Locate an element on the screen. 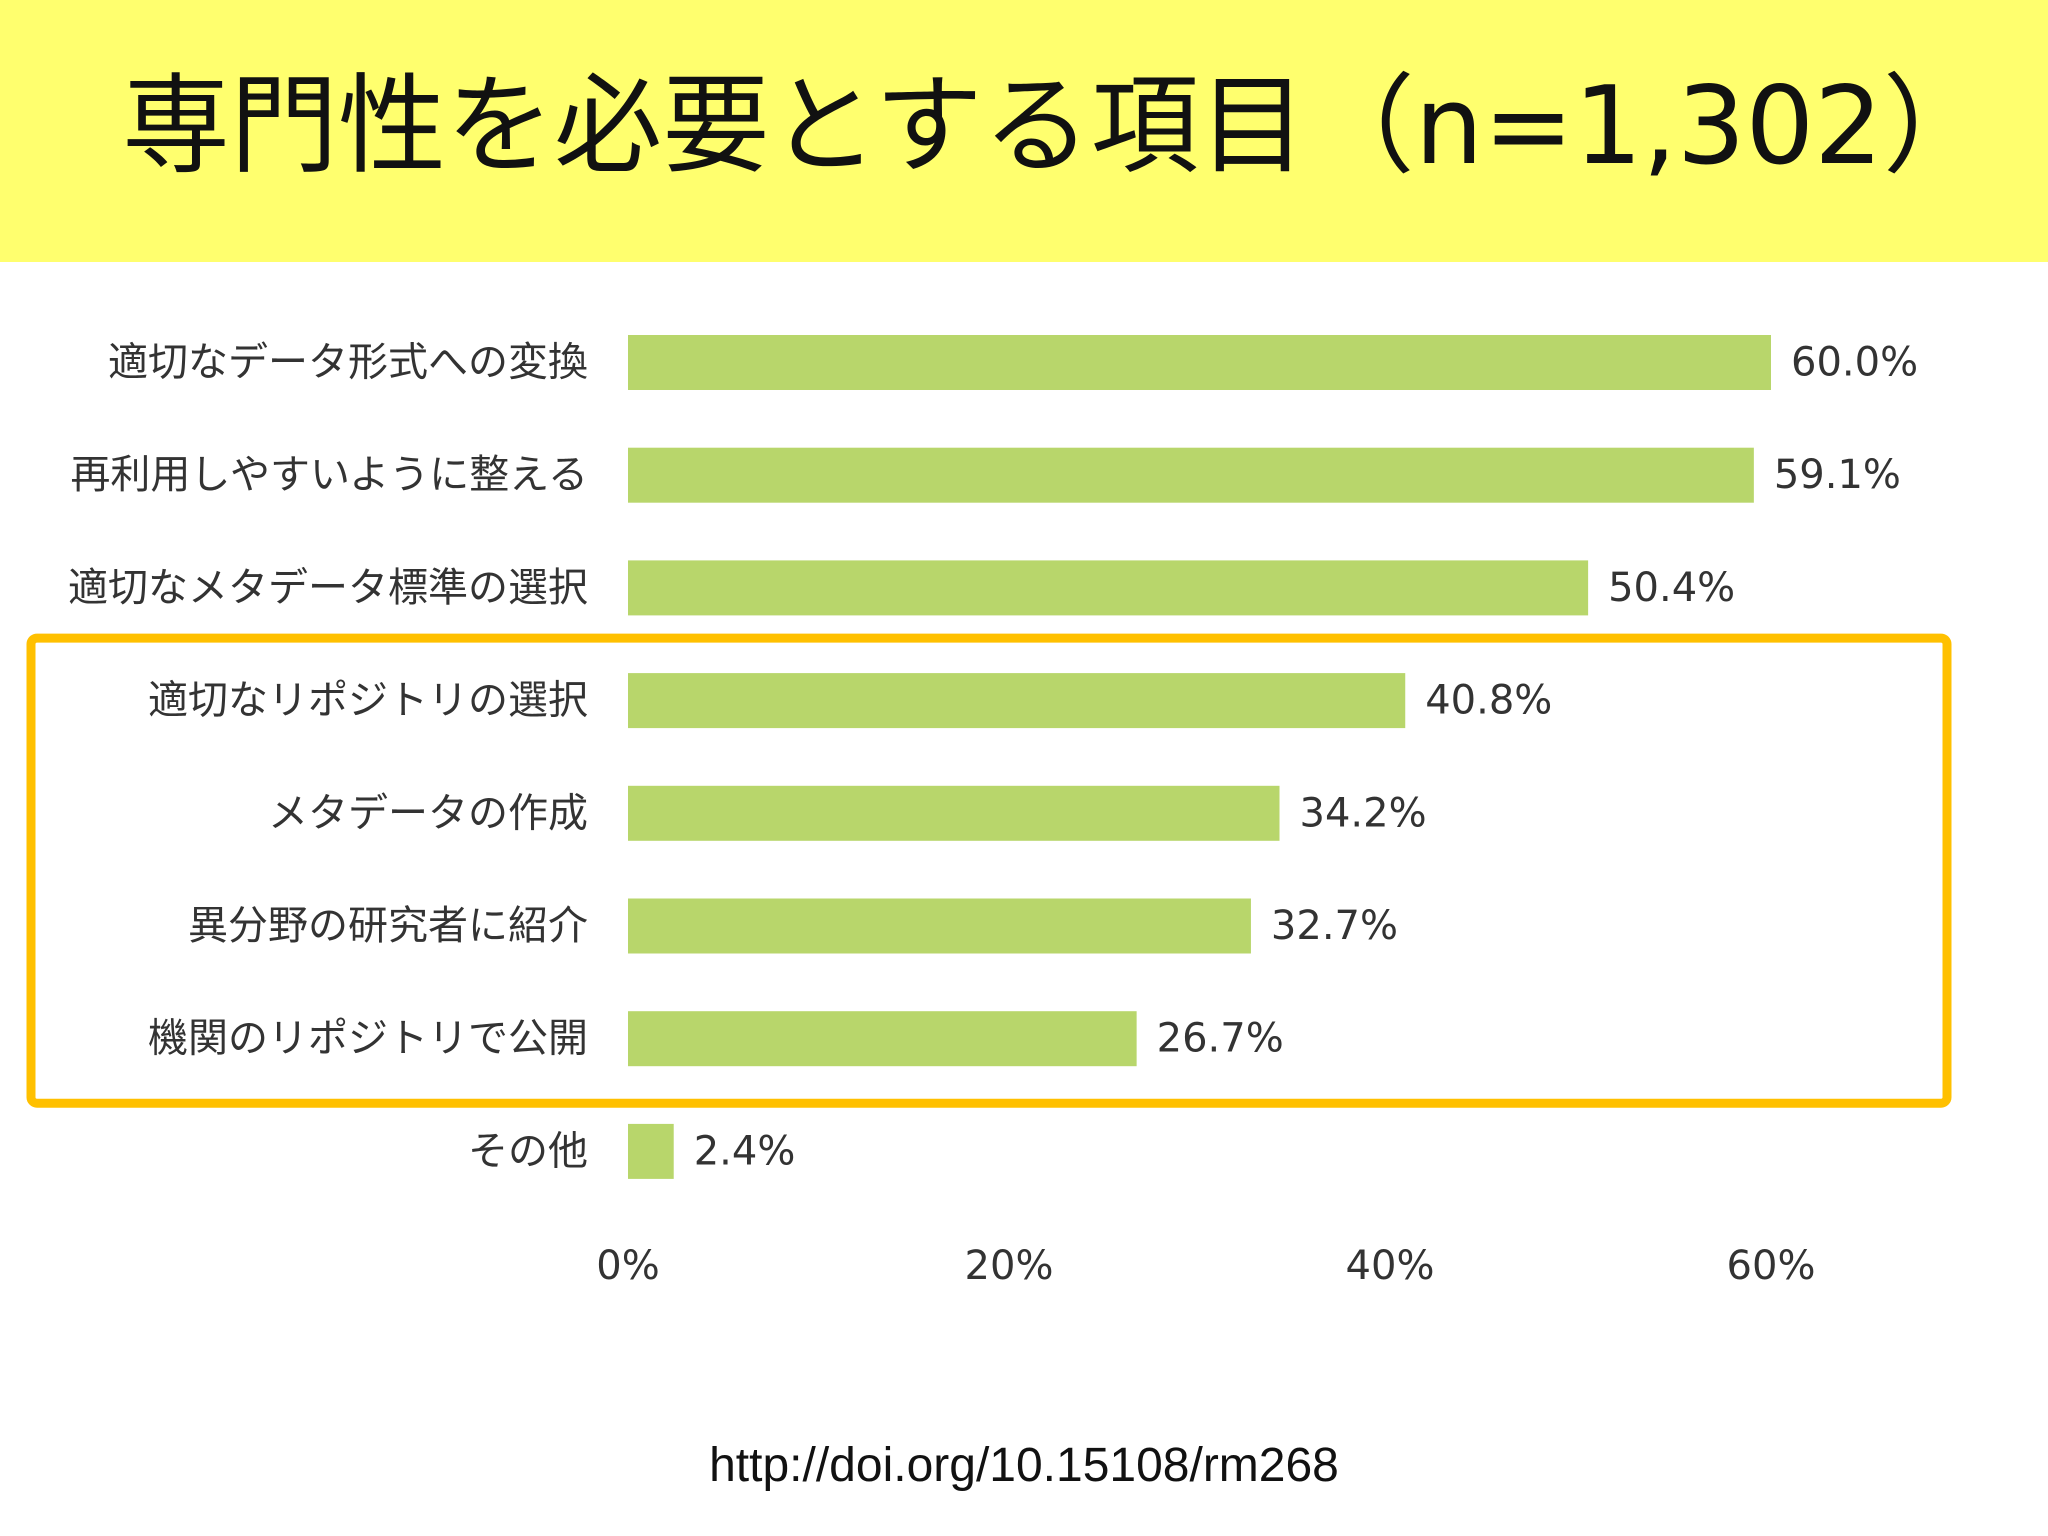  value-label: 40.8% is located at coordinates (1488, 701).